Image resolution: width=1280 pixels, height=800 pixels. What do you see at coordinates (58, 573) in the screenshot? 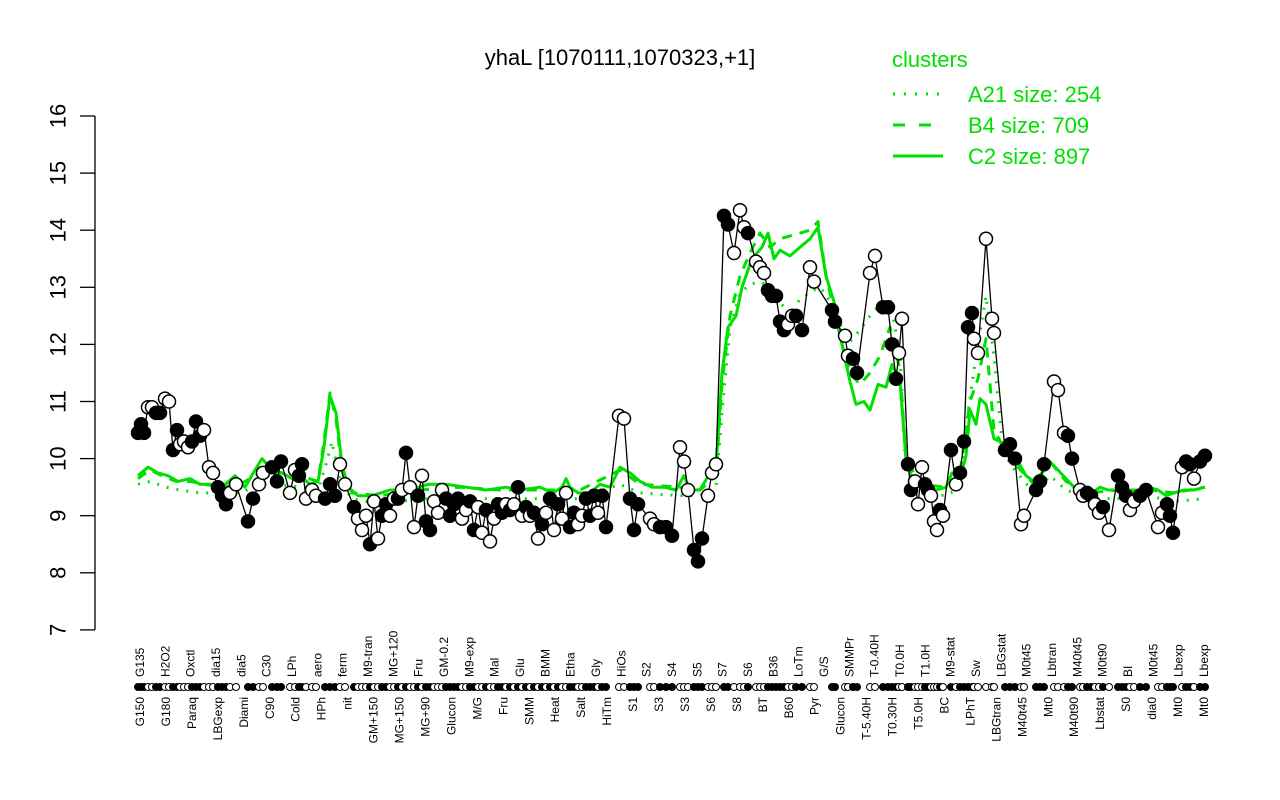
I see `y-tick-label: 8` at bounding box center [58, 573].